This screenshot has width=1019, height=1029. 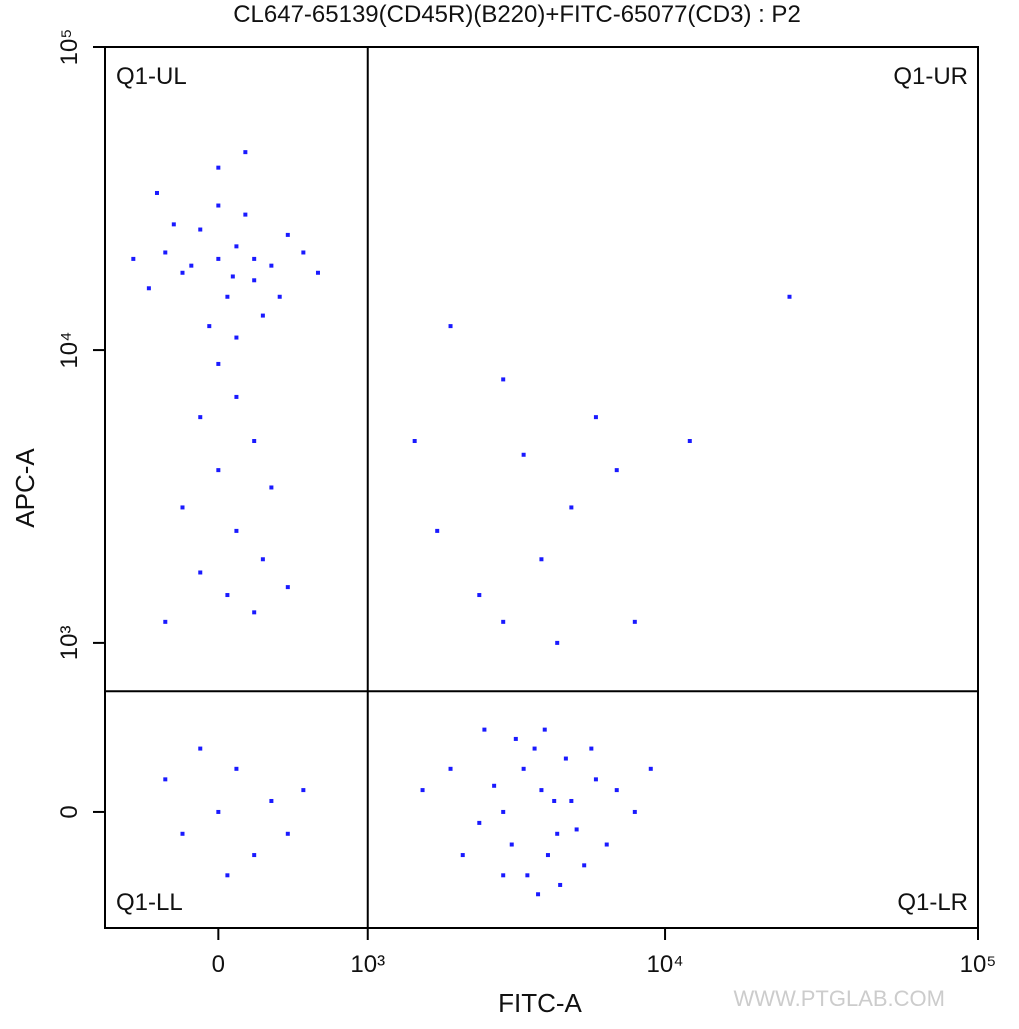 What do you see at coordinates (930, 76) in the screenshot?
I see `quadrant-label: Q1-UR` at bounding box center [930, 76].